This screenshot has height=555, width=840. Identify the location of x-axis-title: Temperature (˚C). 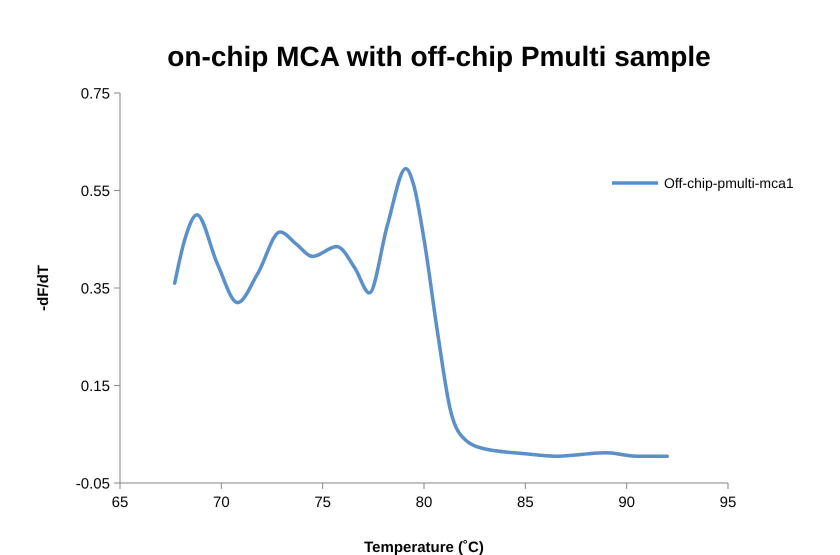
(424, 547).